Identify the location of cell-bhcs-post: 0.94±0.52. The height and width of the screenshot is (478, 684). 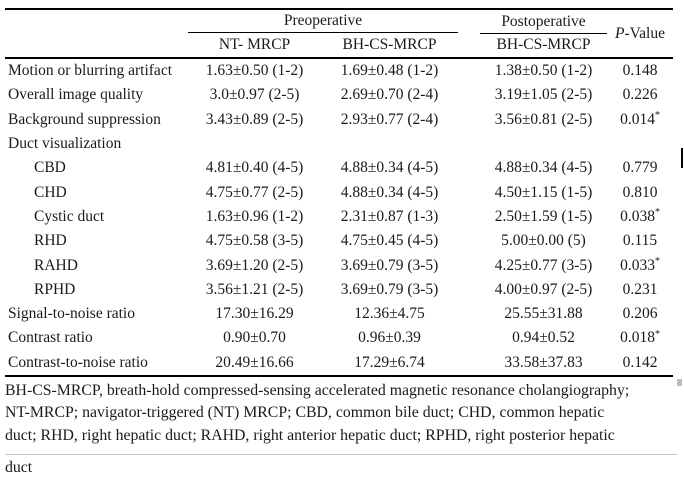
(543, 338).